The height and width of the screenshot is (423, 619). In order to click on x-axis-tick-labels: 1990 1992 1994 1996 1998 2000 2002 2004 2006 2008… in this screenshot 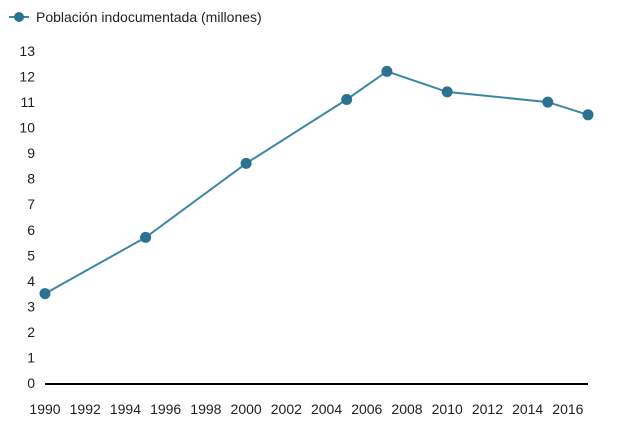, I will do `click(306, 409)`.